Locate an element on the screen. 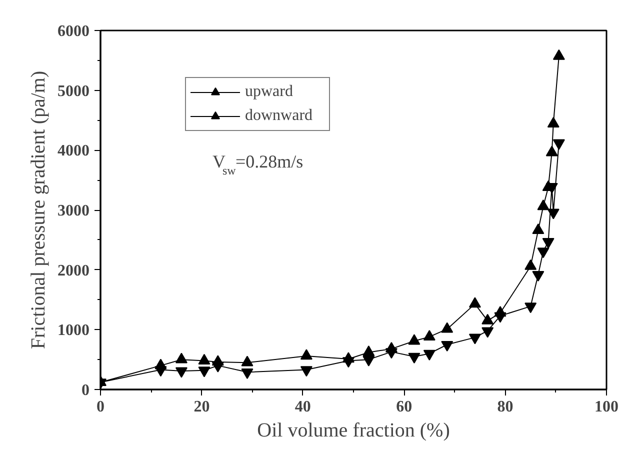 Image resolution: width=626 pixels, height=459 pixels. x-tick-label: 40 is located at coordinates (302, 407).